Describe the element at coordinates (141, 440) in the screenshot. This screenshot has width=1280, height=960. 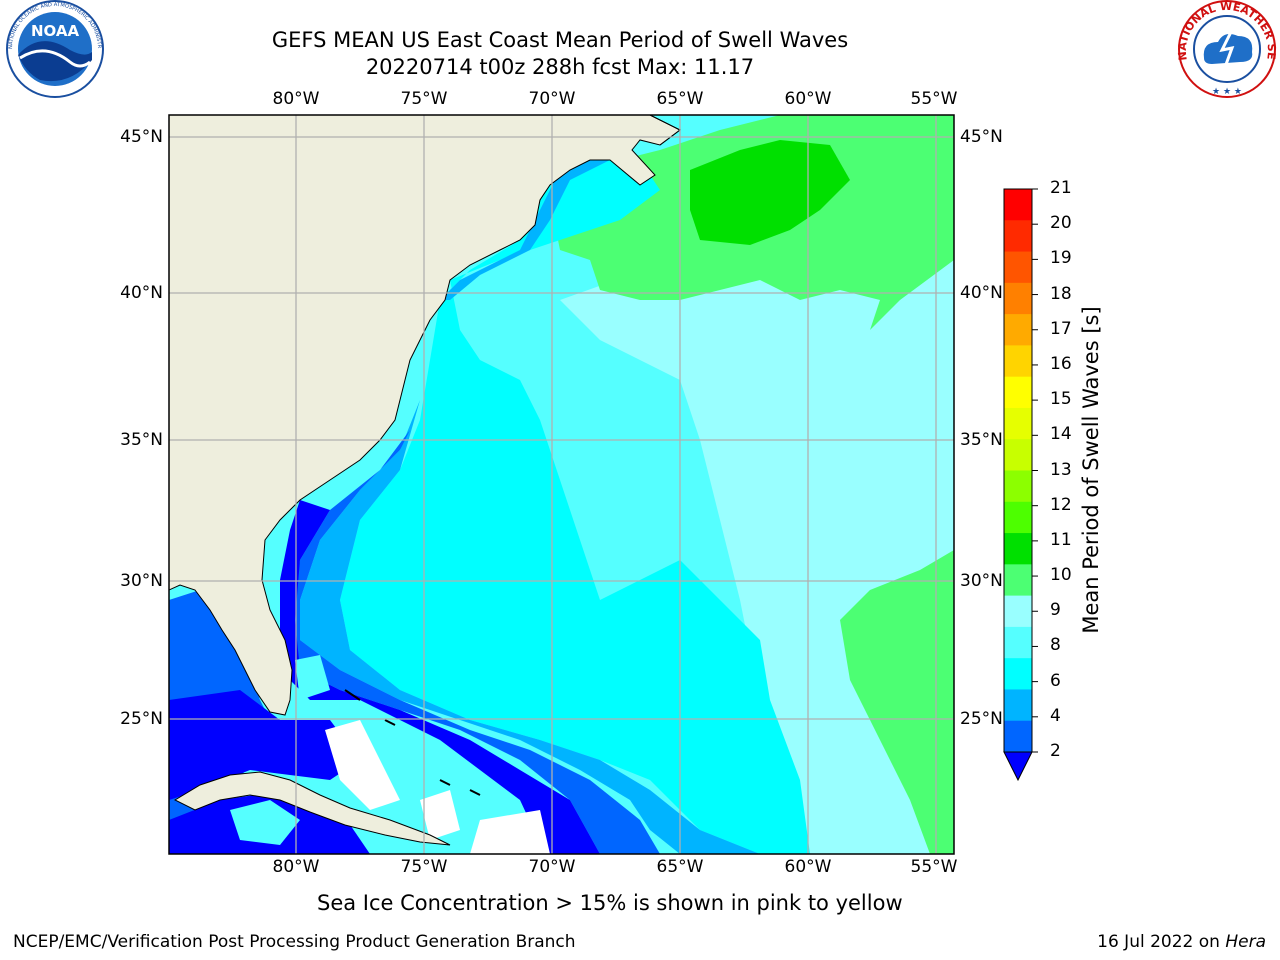
I see `lat-label-left: 35°N` at that location.